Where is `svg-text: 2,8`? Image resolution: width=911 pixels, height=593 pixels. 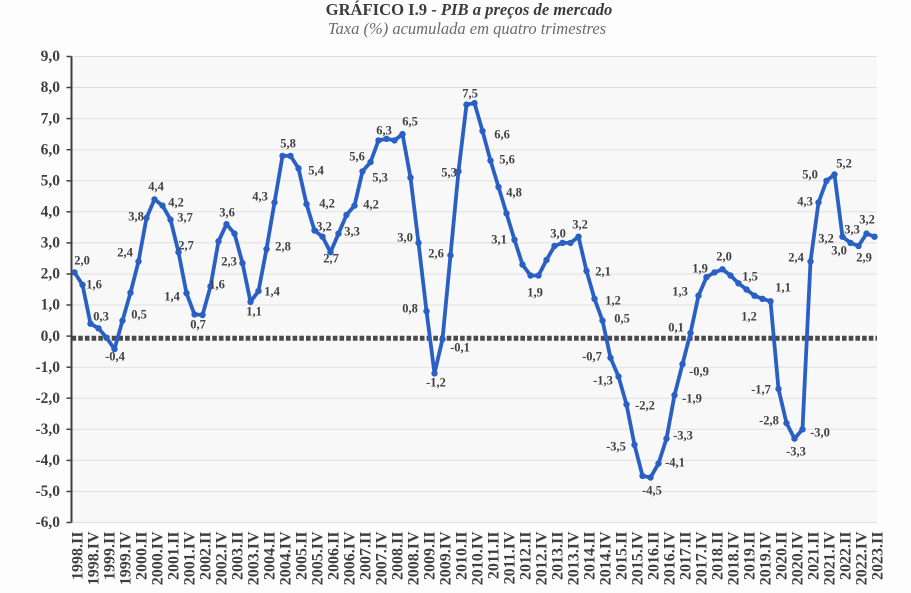
svg-text: 2,8 is located at coordinates (283, 247).